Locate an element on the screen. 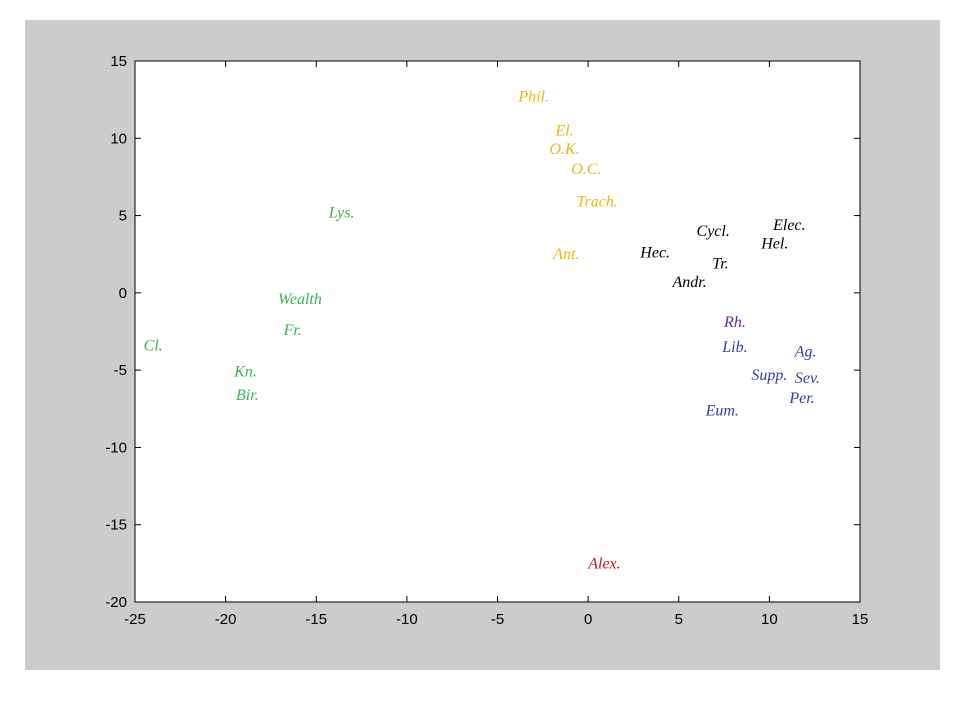 The height and width of the screenshot is (720, 960). x-tick-label: -20 is located at coordinates (226, 619).